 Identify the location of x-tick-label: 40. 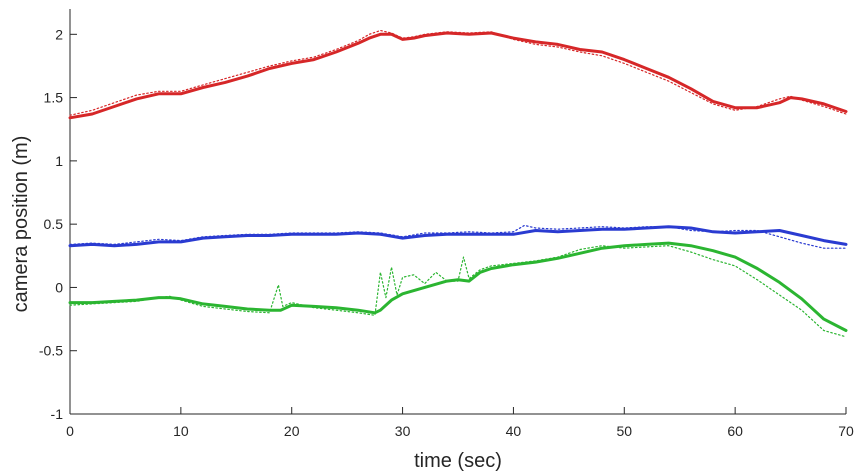
(514, 431).